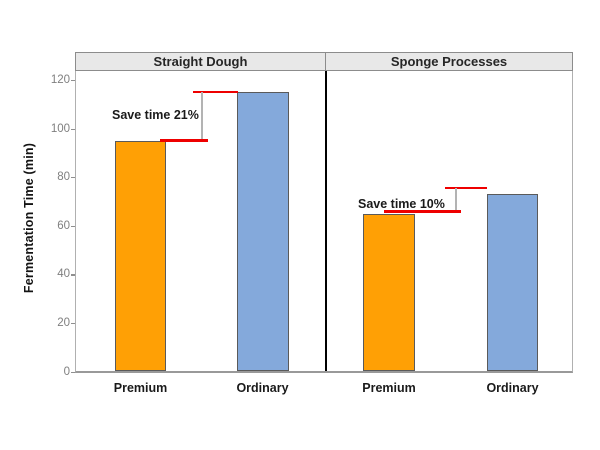 This screenshot has height=450, width=600. I want to click on x-label-sponge-premium: Premium, so click(389, 388).